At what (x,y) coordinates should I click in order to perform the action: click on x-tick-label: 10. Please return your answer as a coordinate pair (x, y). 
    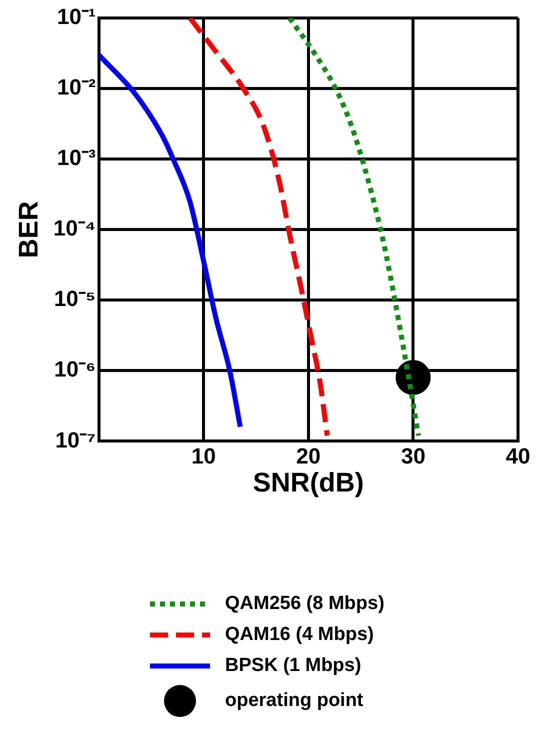
    Looking at the image, I should click on (203, 455).